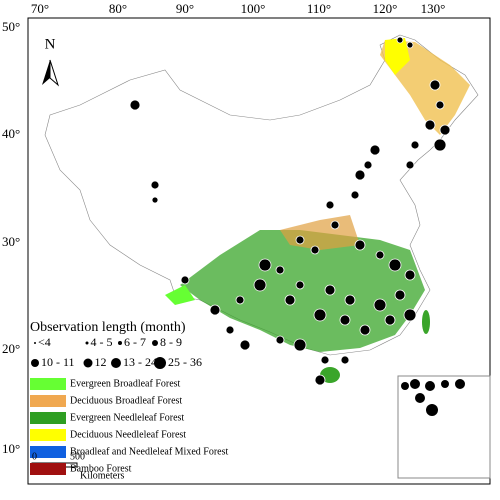 The width and height of the screenshot is (500, 500). Describe the element at coordinates (108, 327) in the screenshot. I see `legend-title: Observation length (month)` at that location.